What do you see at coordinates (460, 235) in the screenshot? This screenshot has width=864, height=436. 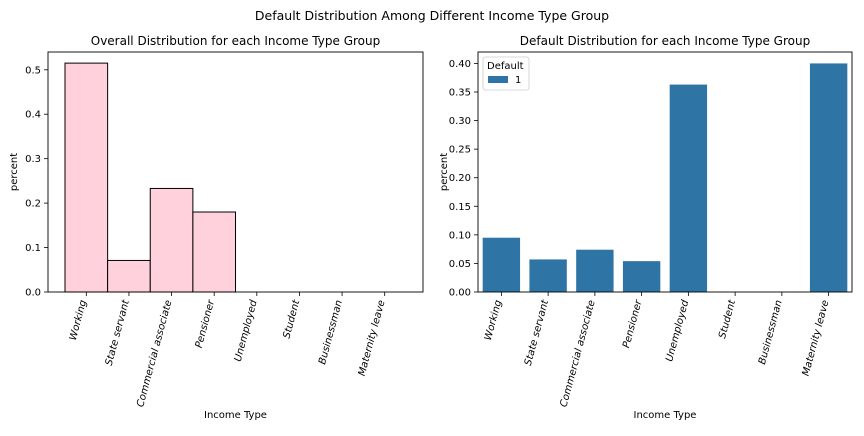 I see `y-tick-label: 0.10` at bounding box center [460, 235].